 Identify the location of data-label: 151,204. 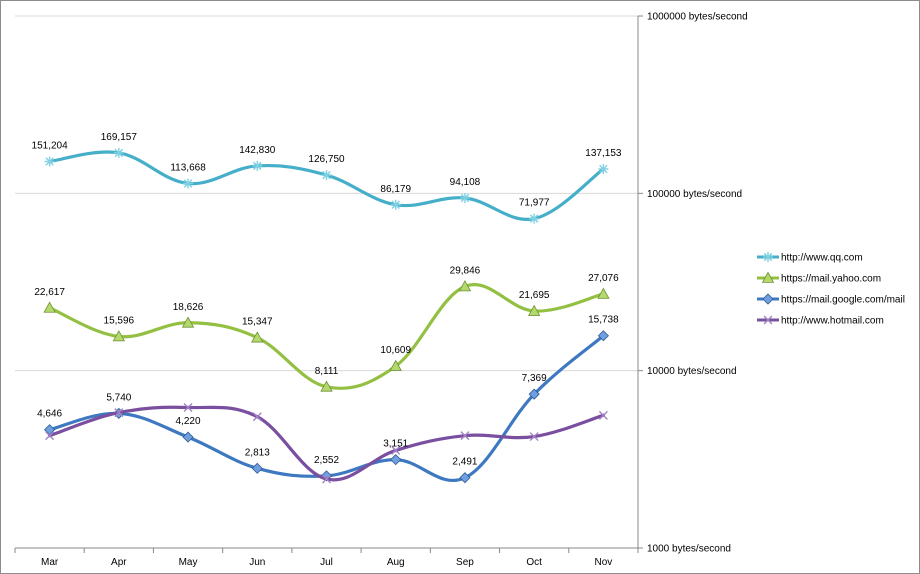
(50, 145).